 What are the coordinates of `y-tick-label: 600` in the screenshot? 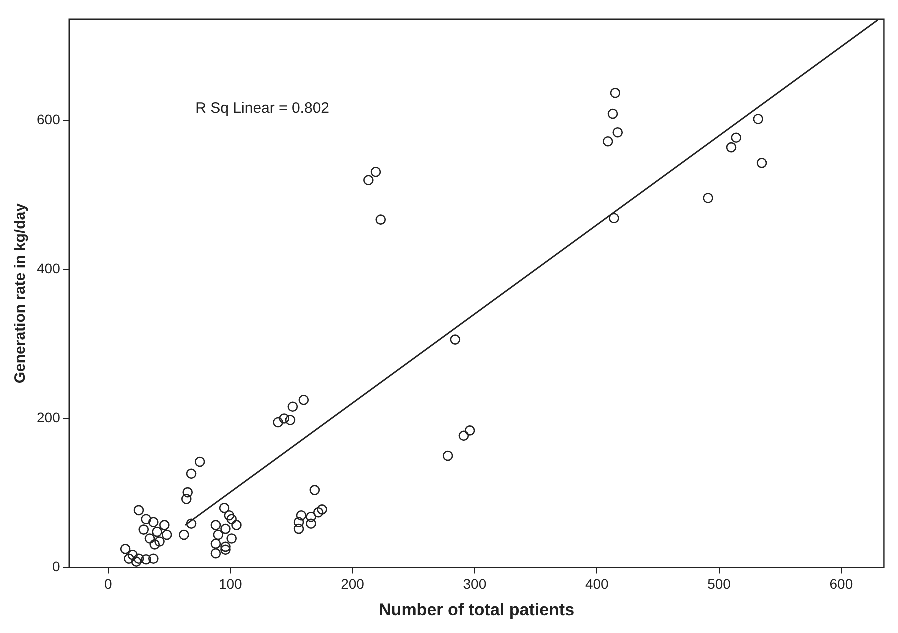 It's located at (49, 120).